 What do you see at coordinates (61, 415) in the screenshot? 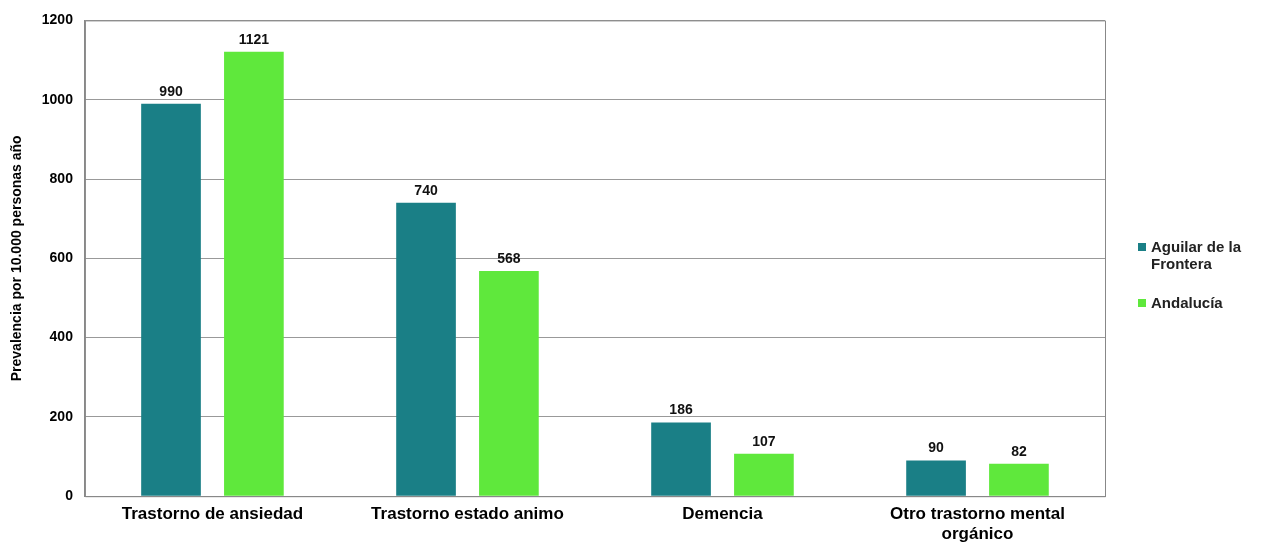
I see `y-tick-label: 200` at bounding box center [61, 415].